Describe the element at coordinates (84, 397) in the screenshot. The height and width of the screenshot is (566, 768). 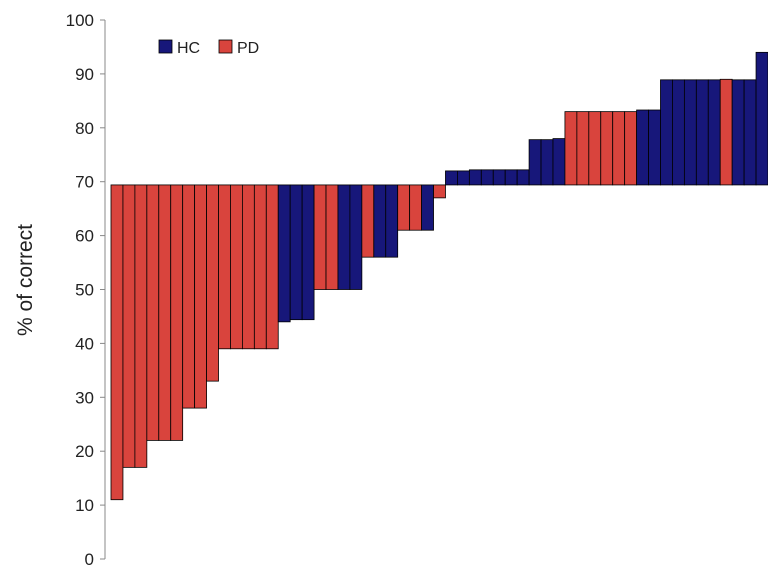
I see `y-tick-label: 30` at that location.